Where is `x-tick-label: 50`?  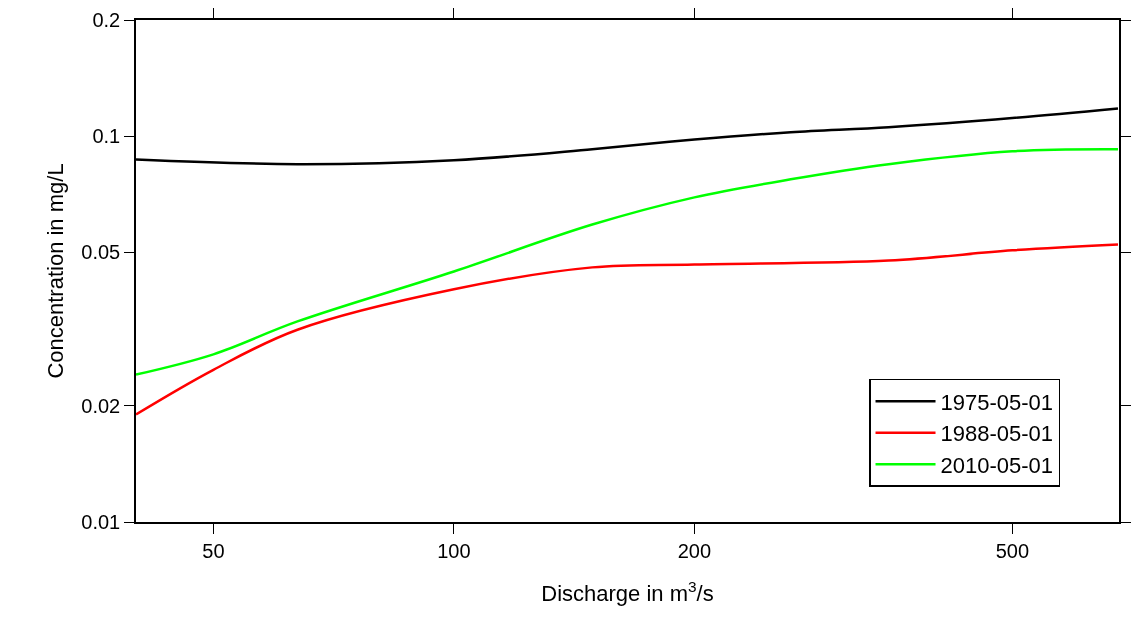
x-tick-label: 50 is located at coordinates (213, 550).